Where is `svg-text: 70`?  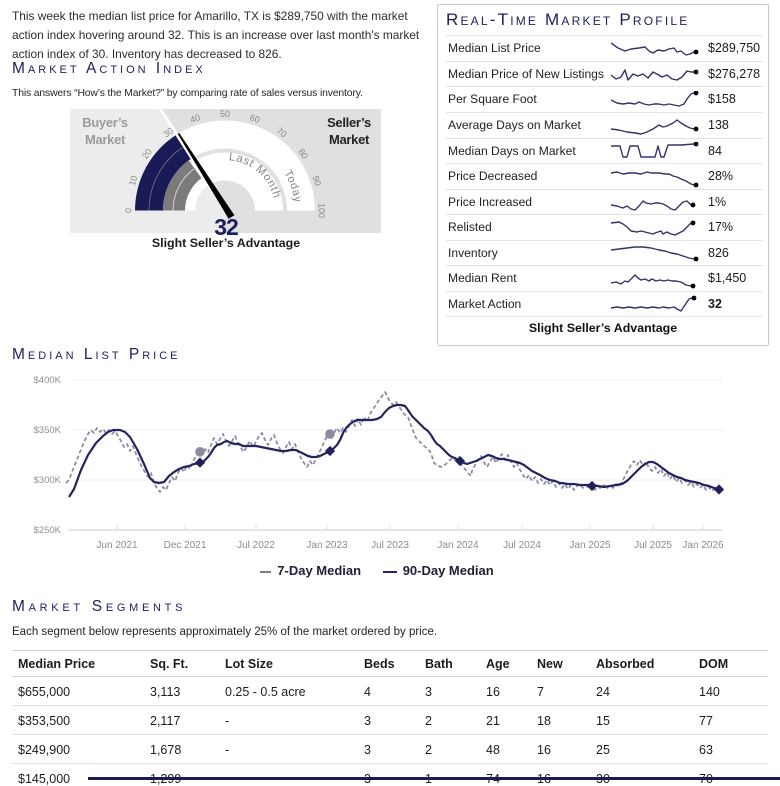 svg-text: 70 is located at coordinates (282, 132).